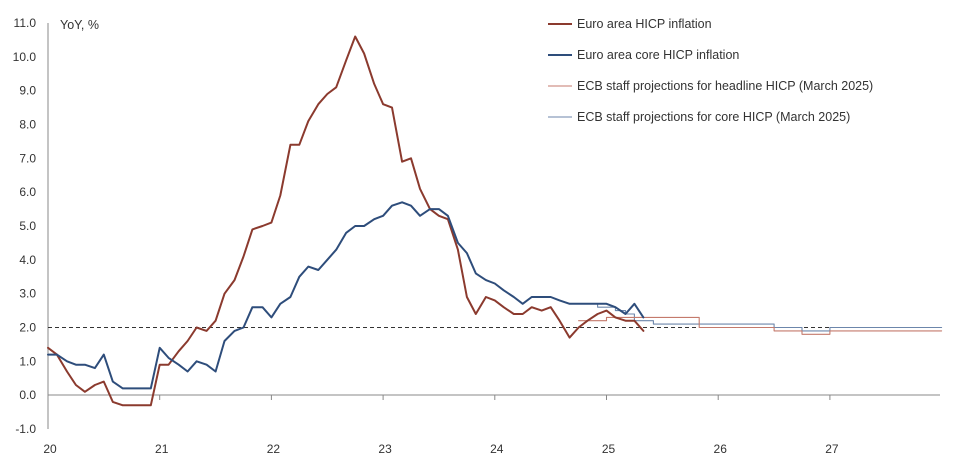  What do you see at coordinates (79, 25) in the screenshot?
I see `y-axis-unit-label: YoY, %` at bounding box center [79, 25].